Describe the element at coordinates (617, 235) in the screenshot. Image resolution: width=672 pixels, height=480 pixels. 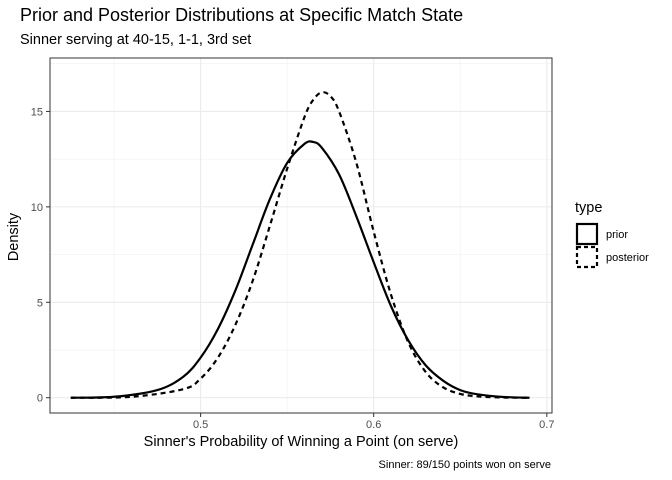
I see `legend-label-prior: prior` at that location.